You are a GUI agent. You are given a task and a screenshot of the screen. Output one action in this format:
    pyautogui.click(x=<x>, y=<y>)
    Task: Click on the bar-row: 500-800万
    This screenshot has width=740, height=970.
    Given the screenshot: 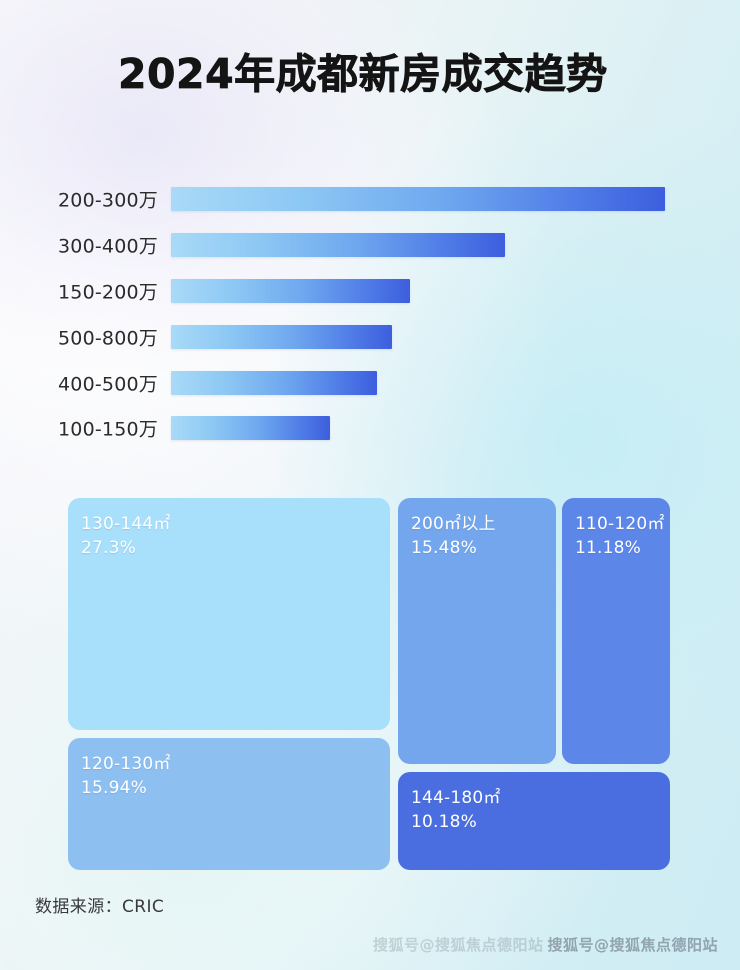 What is the action you would take?
    pyautogui.click(x=370, y=337)
    